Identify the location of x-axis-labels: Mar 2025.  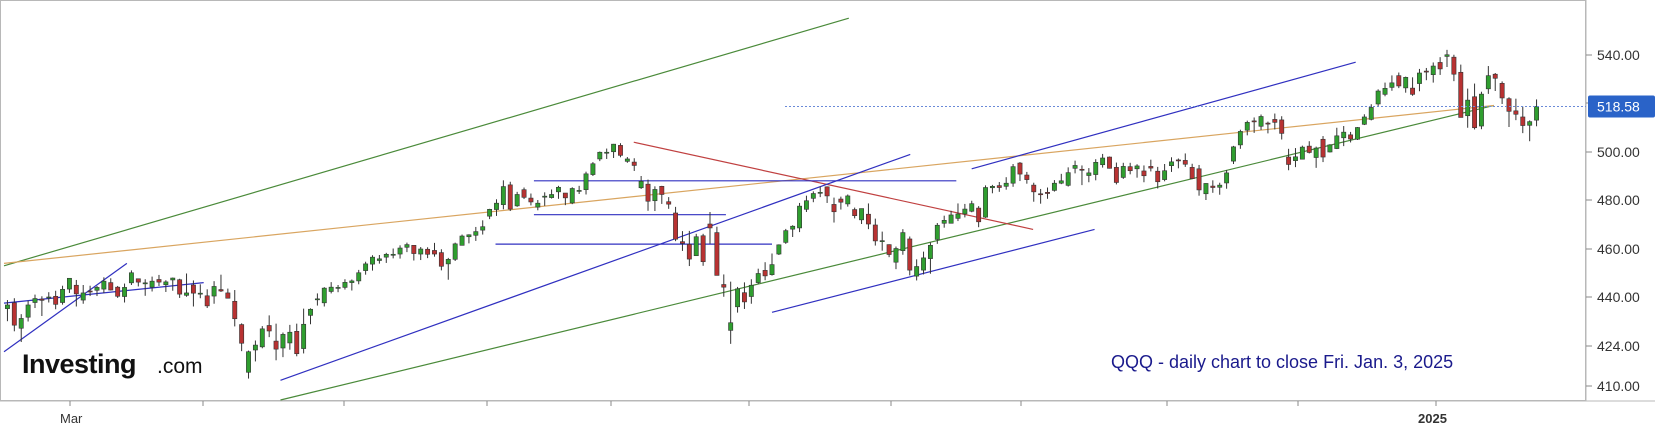
(753, 418).